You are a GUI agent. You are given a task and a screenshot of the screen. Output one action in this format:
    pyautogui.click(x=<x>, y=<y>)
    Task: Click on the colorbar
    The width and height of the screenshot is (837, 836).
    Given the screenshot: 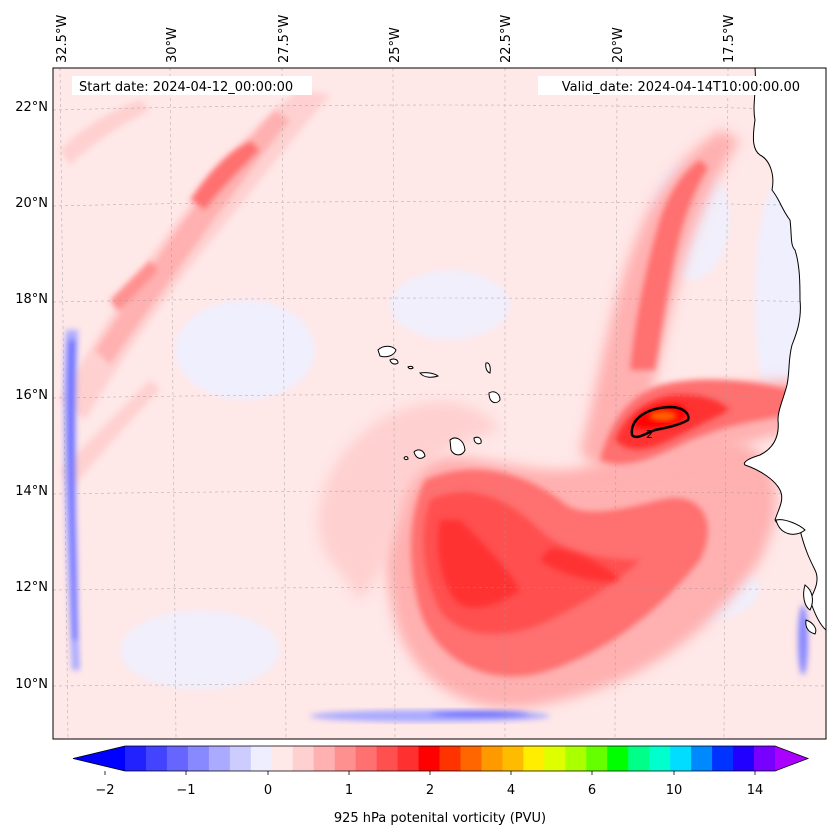 What is the action you would take?
    pyautogui.click(x=441, y=760)
    